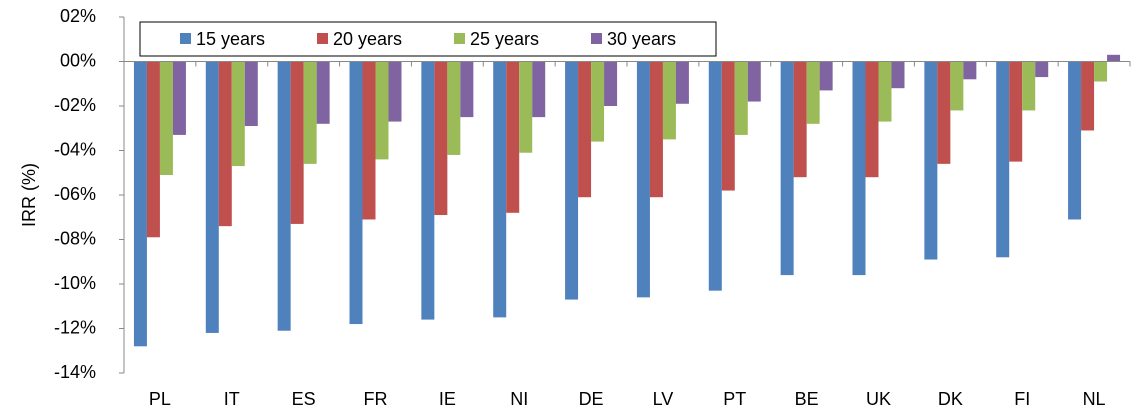 The height and width of the screenshot is (416, 1134). Describe the element at coordinates (591, 399) in the screenshot. I see `x-tick-label: DE` at that location.